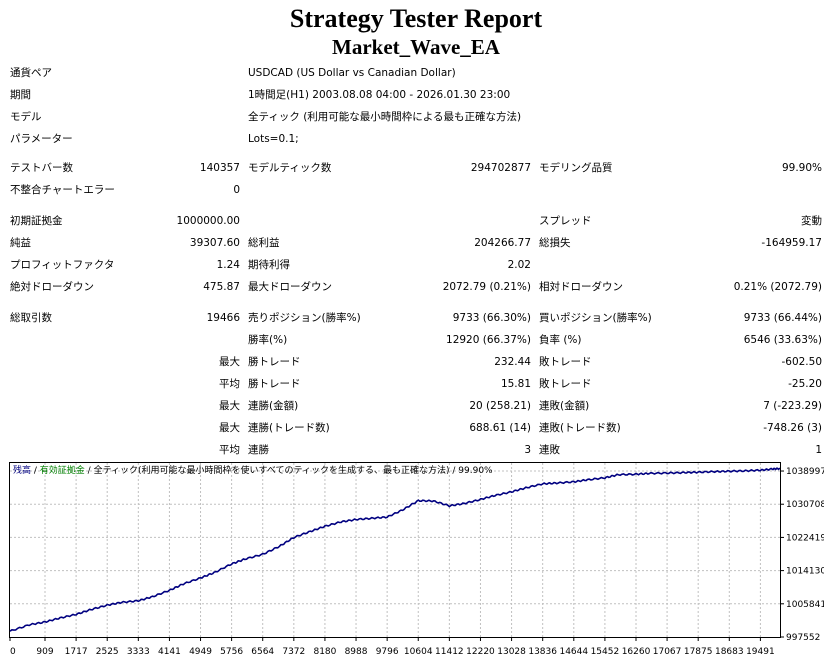 This screenshot has width=832, height=664. I want to click on x-tick-label: 7372, so click(293, 652).